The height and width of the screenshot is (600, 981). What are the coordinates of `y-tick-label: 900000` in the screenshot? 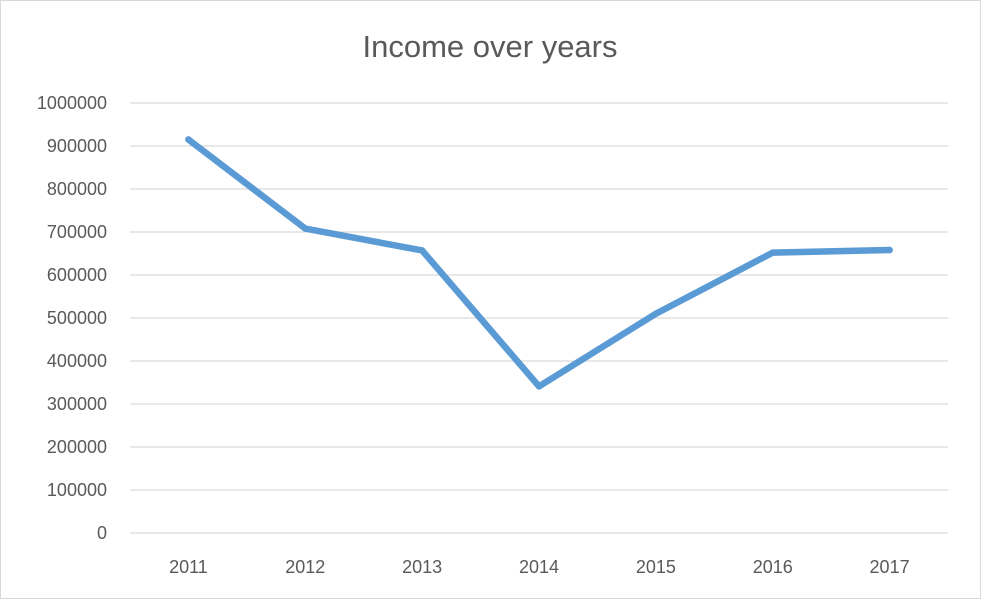 It's located at (77, 146).